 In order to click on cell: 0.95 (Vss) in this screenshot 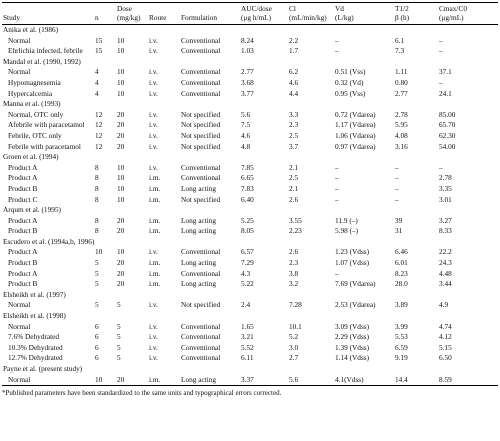, I will do `click(350, 93)`.